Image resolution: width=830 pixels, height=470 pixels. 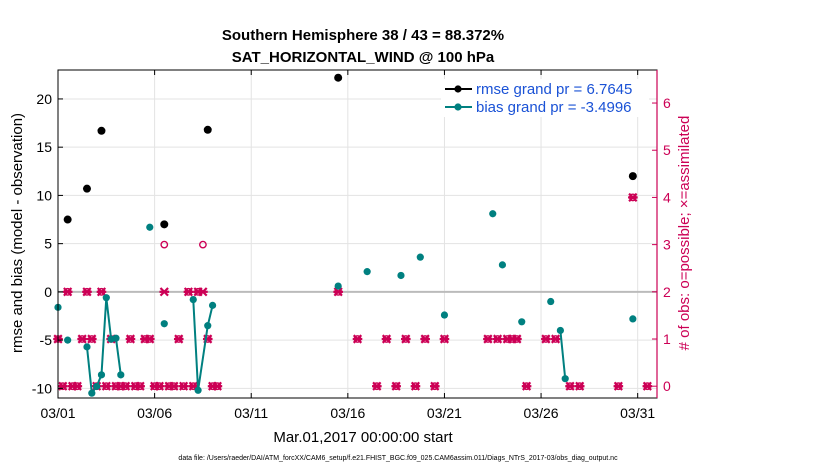 I want to click on left-y-tick-label: -10, so click(x=42, y=388).